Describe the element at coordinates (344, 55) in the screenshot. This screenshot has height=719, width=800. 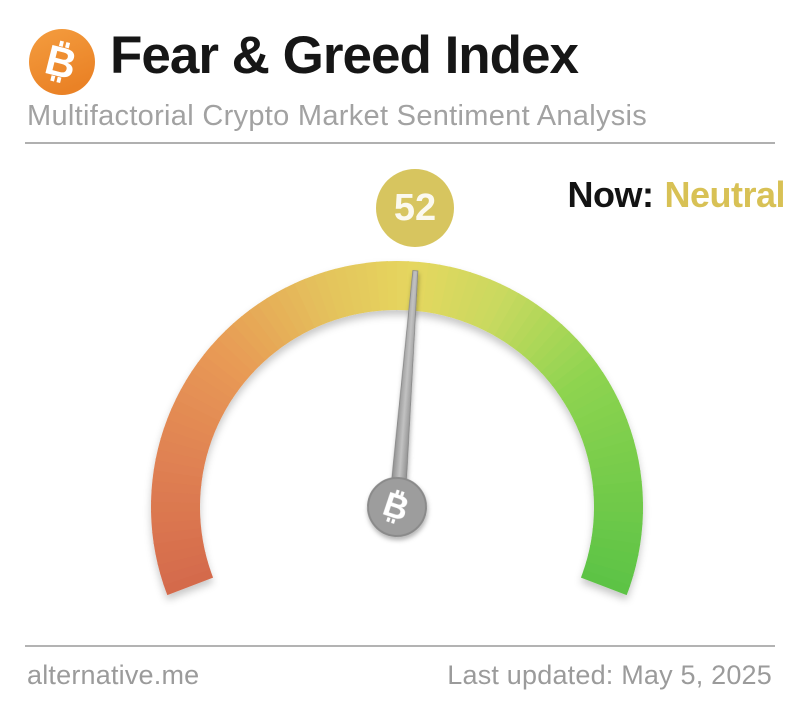
I see `page-title: Fear & Greed Index` at that location.